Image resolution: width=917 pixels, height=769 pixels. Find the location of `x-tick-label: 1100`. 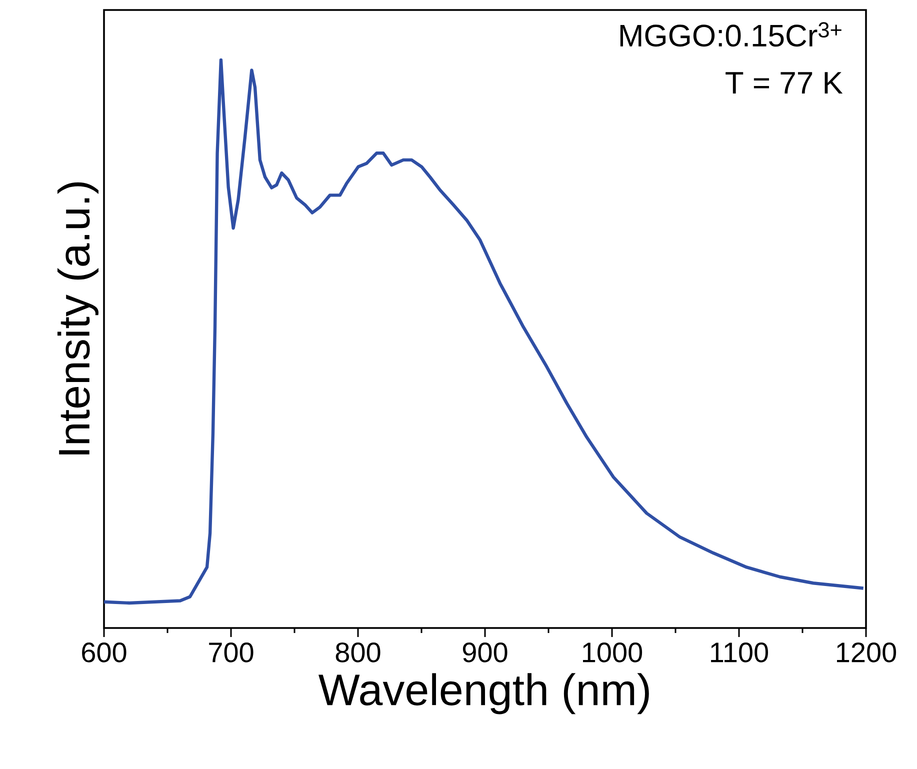

x-tick-label: 1100 is located at coordinates (739, 652).